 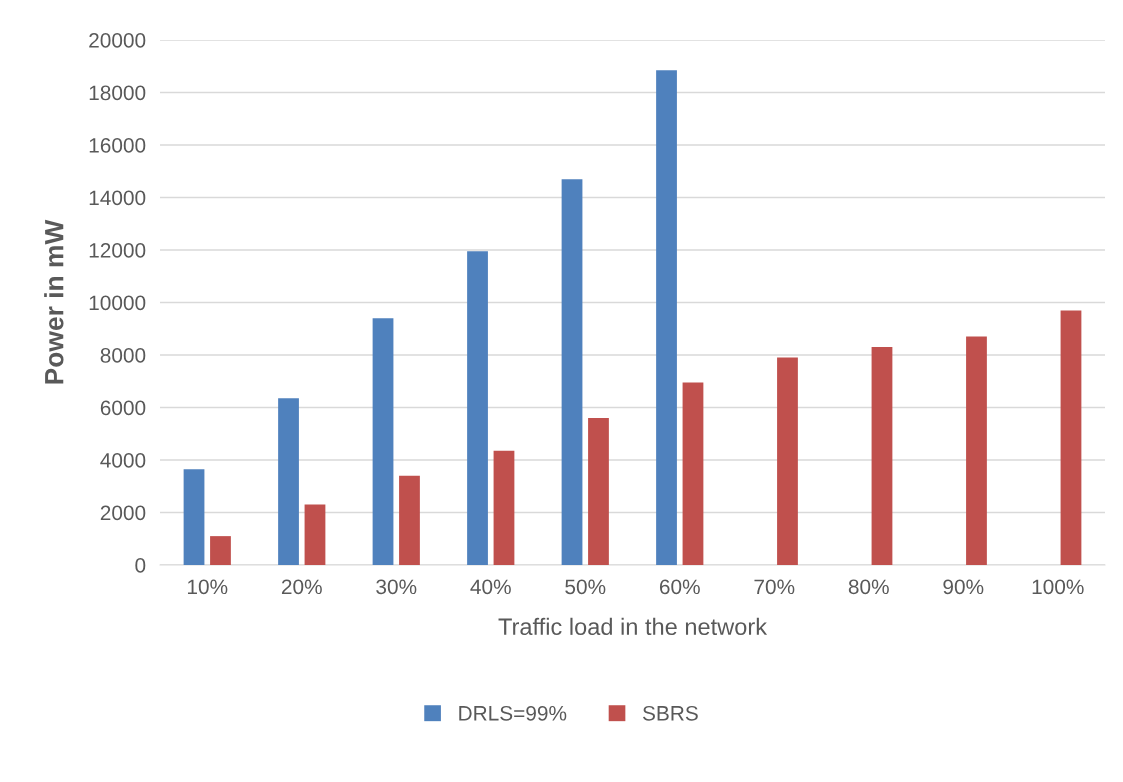 What do you see at coordinates (774, 587) in the screenshot?
I see `x-tick-label: 70%` at bounding box center [774, 587].